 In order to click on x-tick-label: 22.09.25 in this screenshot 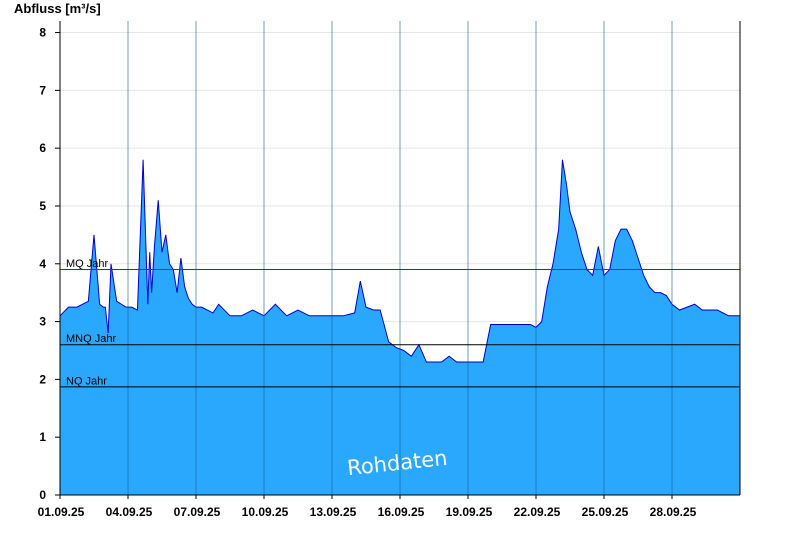, I will do `click(537, 512)`.